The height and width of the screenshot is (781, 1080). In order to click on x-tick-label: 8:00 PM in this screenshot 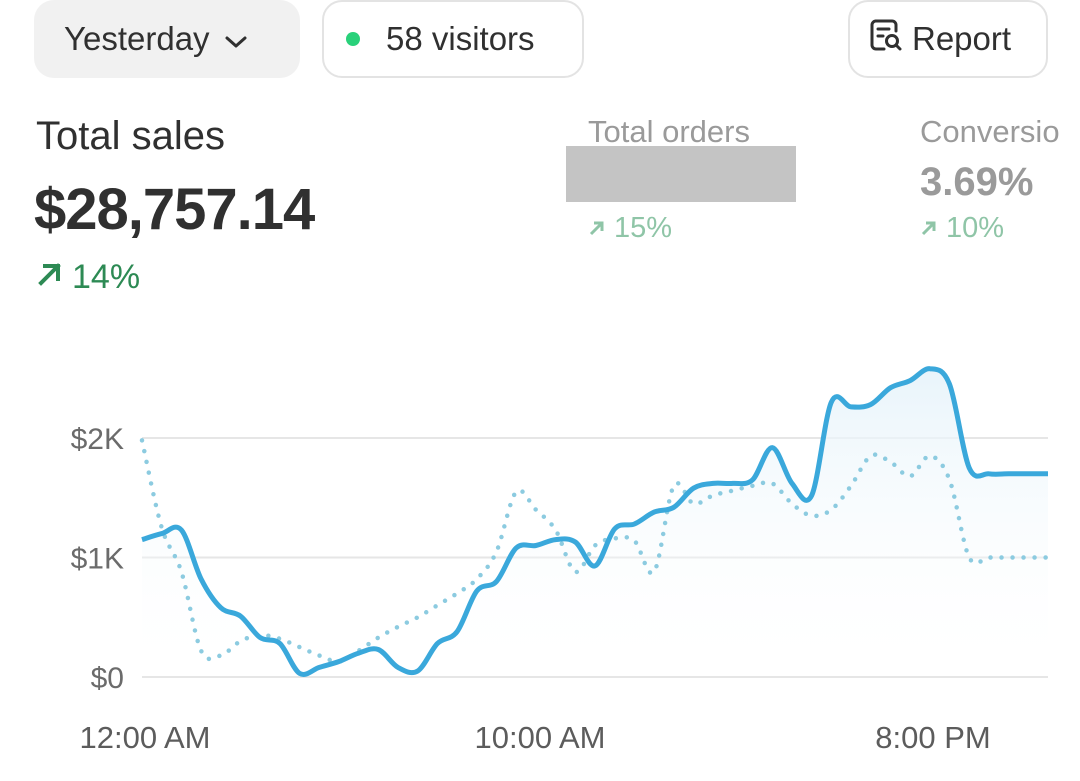, I will do `click(932, 737)`.